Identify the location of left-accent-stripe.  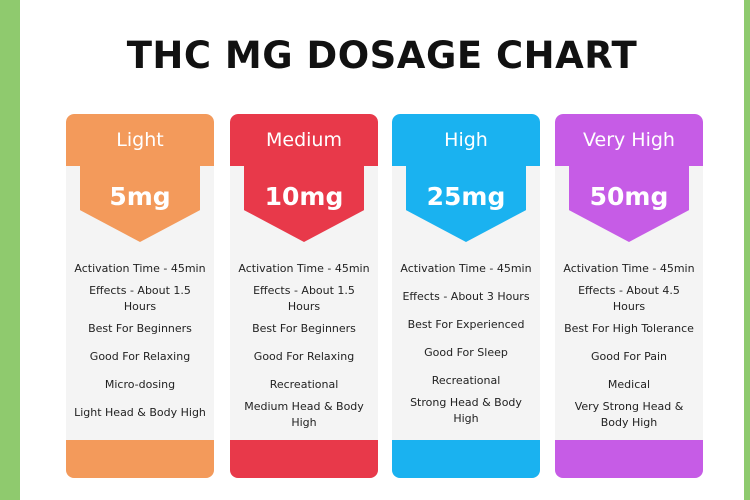
(10, 250).